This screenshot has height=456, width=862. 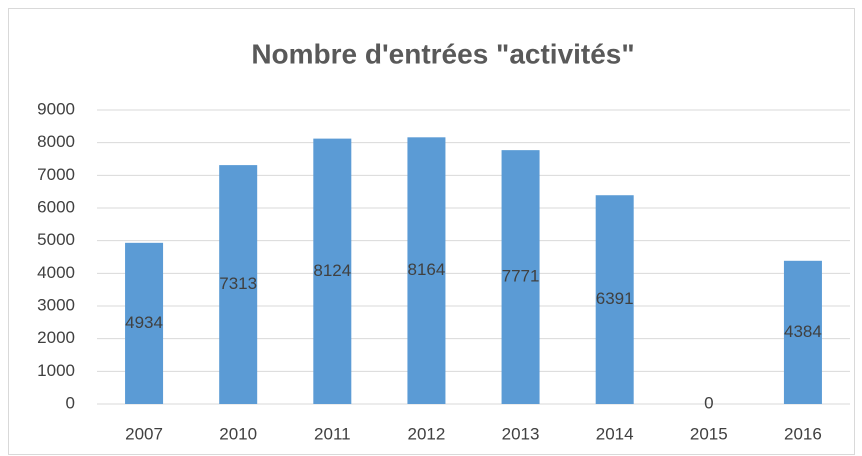 I want to click on data-label: 4934, so click(x=144, y=322).